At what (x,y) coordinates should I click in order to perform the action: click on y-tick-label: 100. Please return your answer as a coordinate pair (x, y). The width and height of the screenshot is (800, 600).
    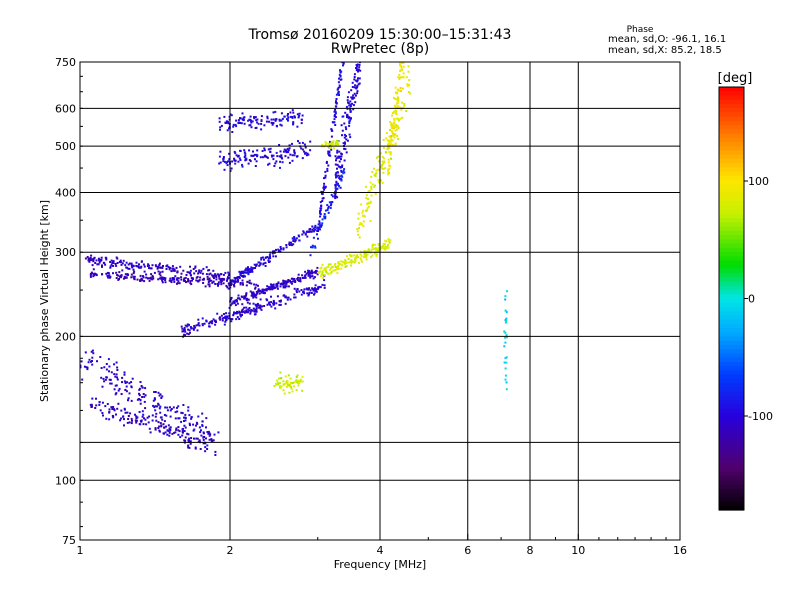
    Looking at the image, I should click on (65, 480).